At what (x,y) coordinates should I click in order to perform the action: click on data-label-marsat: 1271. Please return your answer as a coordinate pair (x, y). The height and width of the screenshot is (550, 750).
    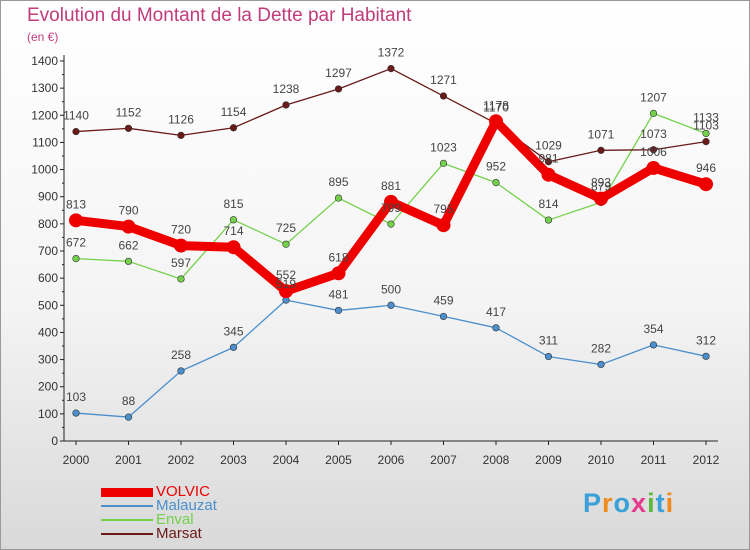
    Looking at the image, I should click on (443, 80).